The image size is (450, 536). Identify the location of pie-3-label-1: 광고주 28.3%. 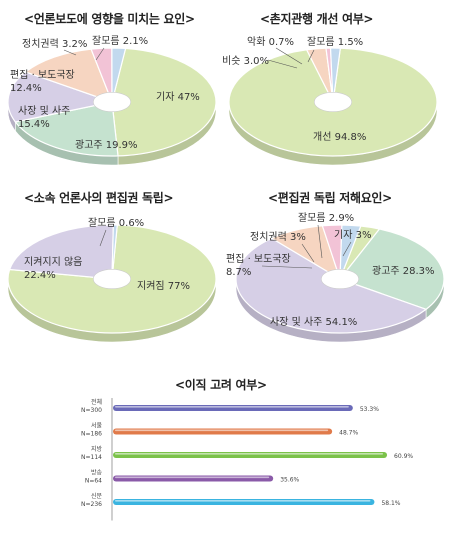
(403, 271).